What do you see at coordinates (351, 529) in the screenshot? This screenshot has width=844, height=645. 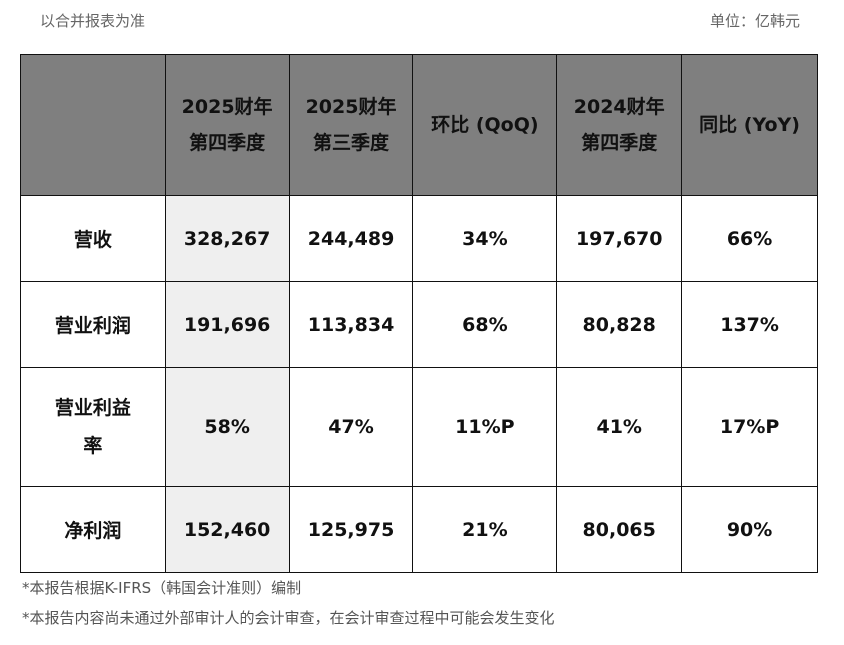 I see `table-cell: 125,975` at bounding box center [351, 529].